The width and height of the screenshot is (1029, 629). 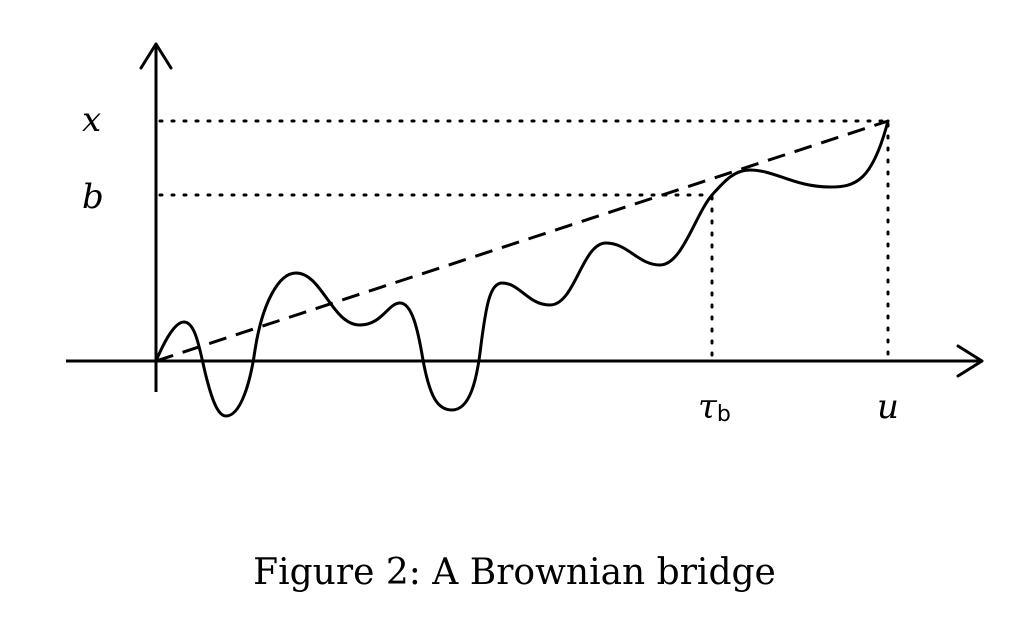 What do you see at coordinates (156, 56) in the screenshot?
I see `vertical-axis-arrowhead` at bounding box center [156, 56].